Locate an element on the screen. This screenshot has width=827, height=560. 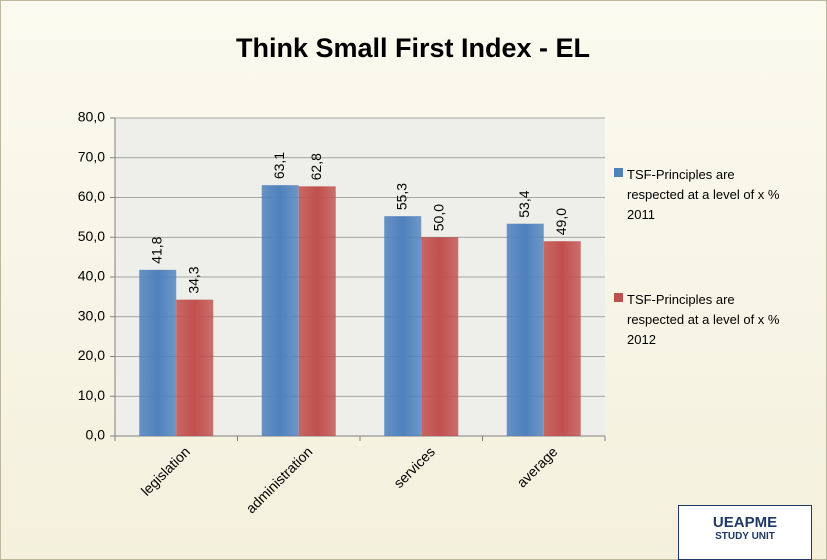
data-label: 41,8 is located at coordinates (156, 249).